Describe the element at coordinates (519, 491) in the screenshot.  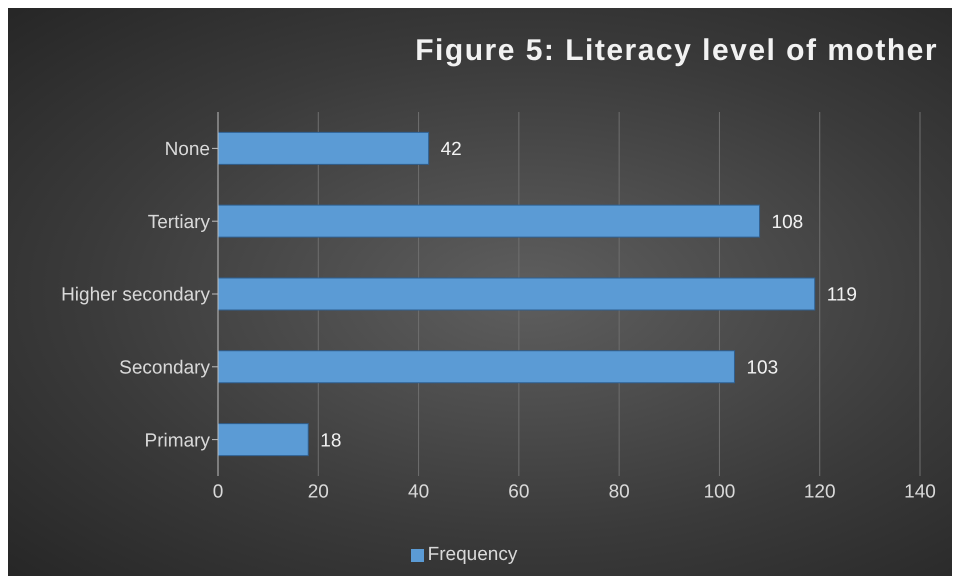
I see `x-tick-label: 60` at that location.